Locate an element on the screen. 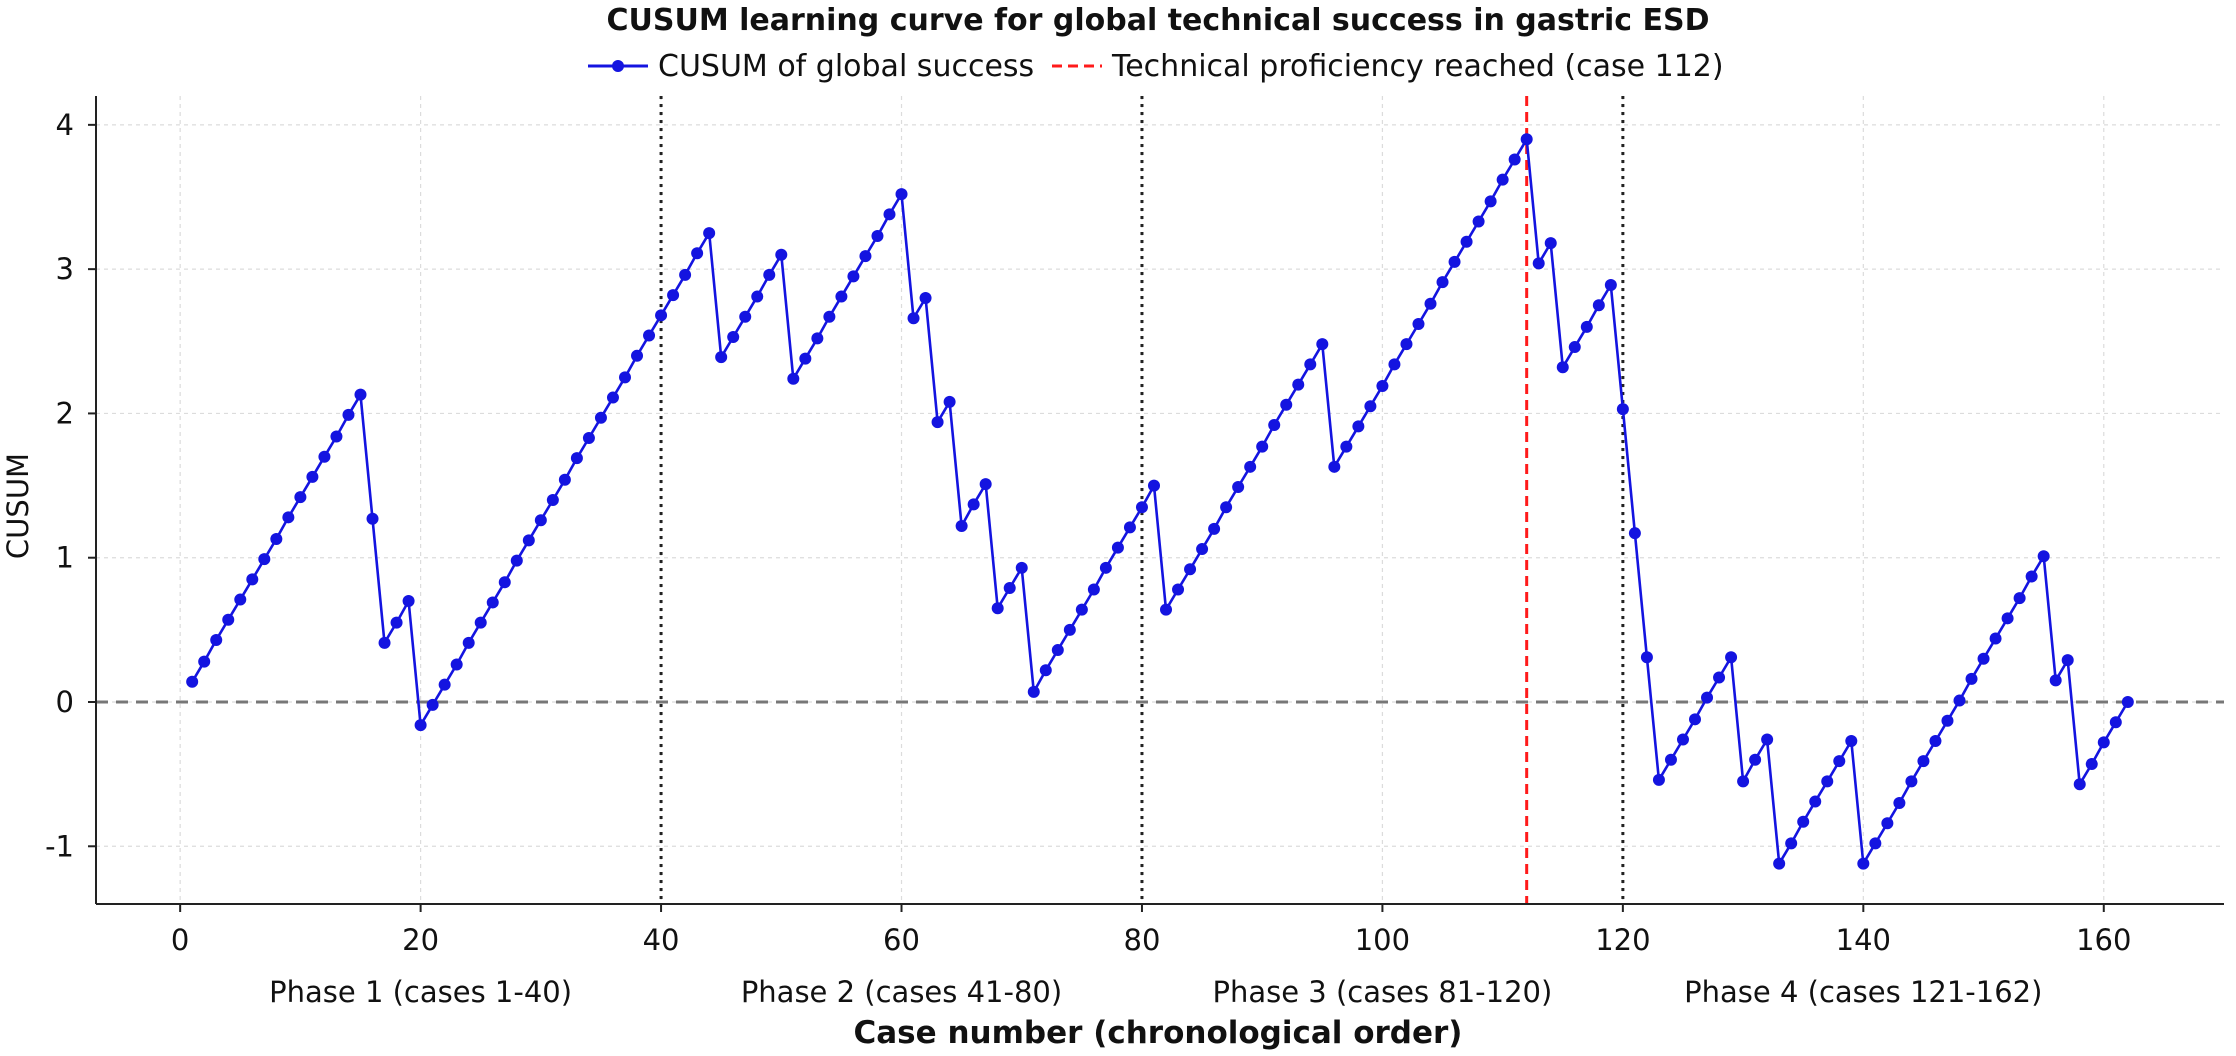  x-tick-label: 120 is located at coordinates (1622, 940).